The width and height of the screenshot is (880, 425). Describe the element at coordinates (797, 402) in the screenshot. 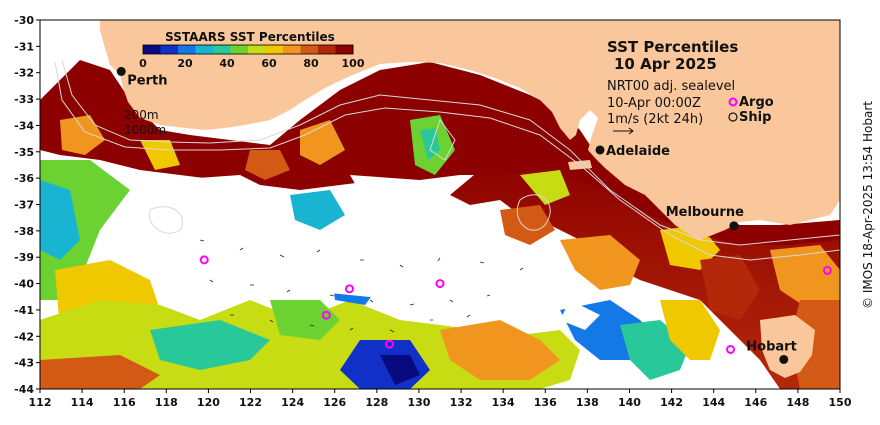

I see `x-tick-label: 148` at that location.